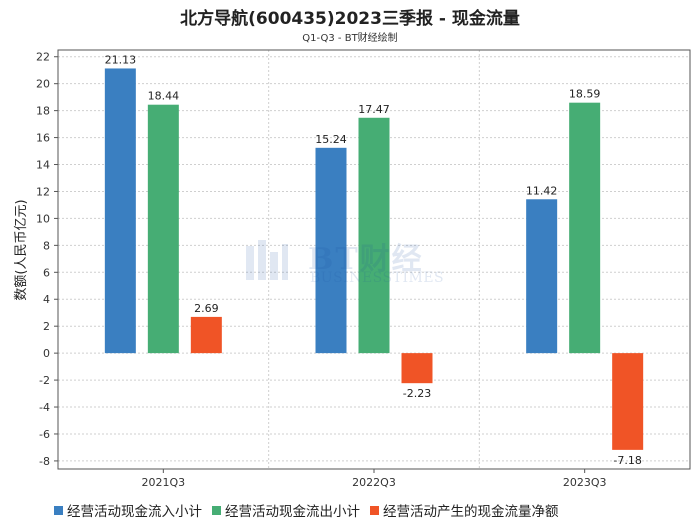 This screenshot has height=524, width=700. What do you see at coordinates (46, 326) in the screenshot?
I see `y-tick-label: 2` at bounding box center [46, 326].